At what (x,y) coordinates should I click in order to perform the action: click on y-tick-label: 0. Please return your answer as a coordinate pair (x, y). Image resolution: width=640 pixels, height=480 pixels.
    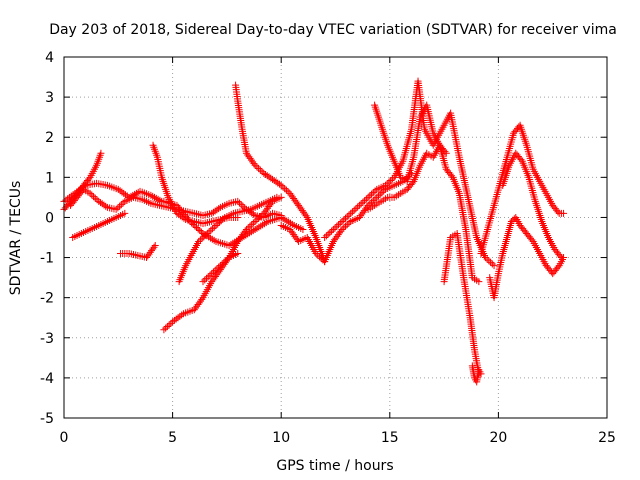
    Looking at the image, I should click on (49, 218).